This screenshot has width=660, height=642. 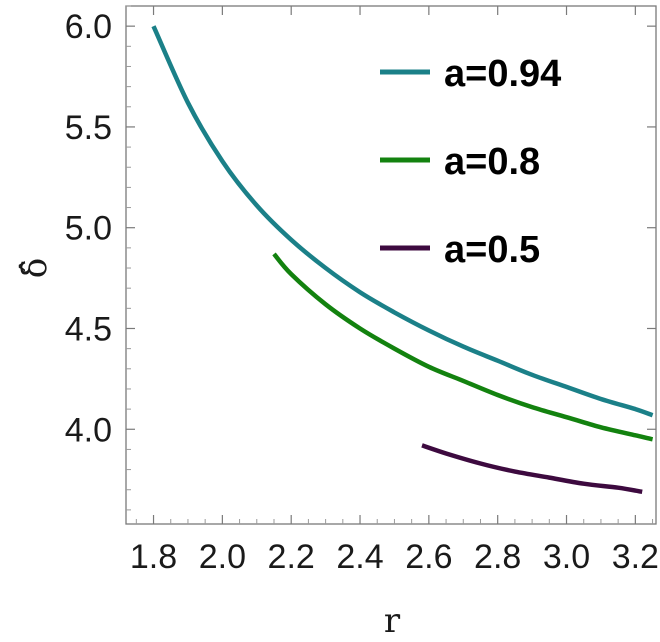 I want to click on y-tick-label: 5.5, so click(x=88, y=128).